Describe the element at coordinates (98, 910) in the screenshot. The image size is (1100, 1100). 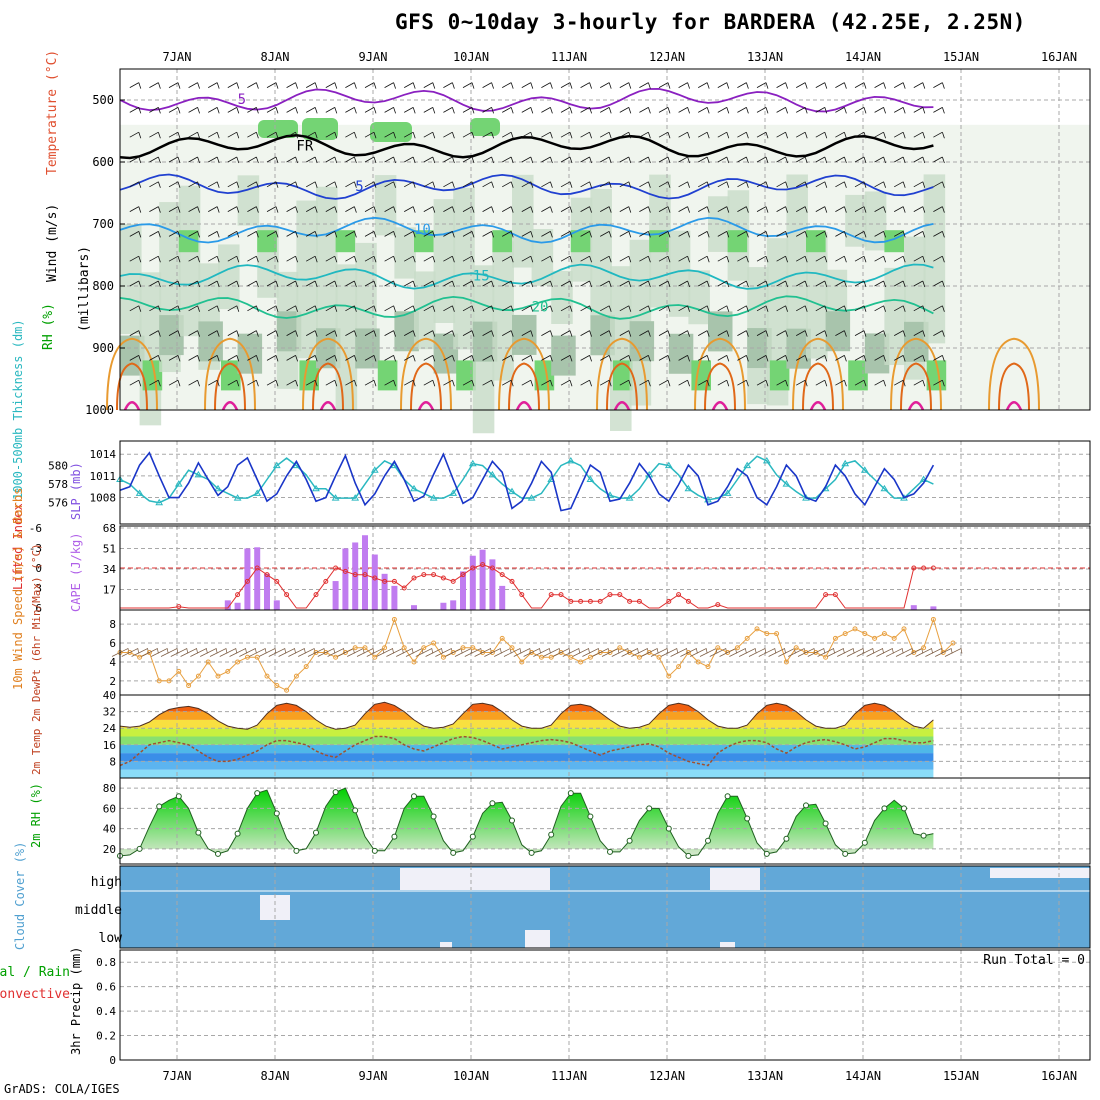
I see `cloud-row-label: middle` at that location.